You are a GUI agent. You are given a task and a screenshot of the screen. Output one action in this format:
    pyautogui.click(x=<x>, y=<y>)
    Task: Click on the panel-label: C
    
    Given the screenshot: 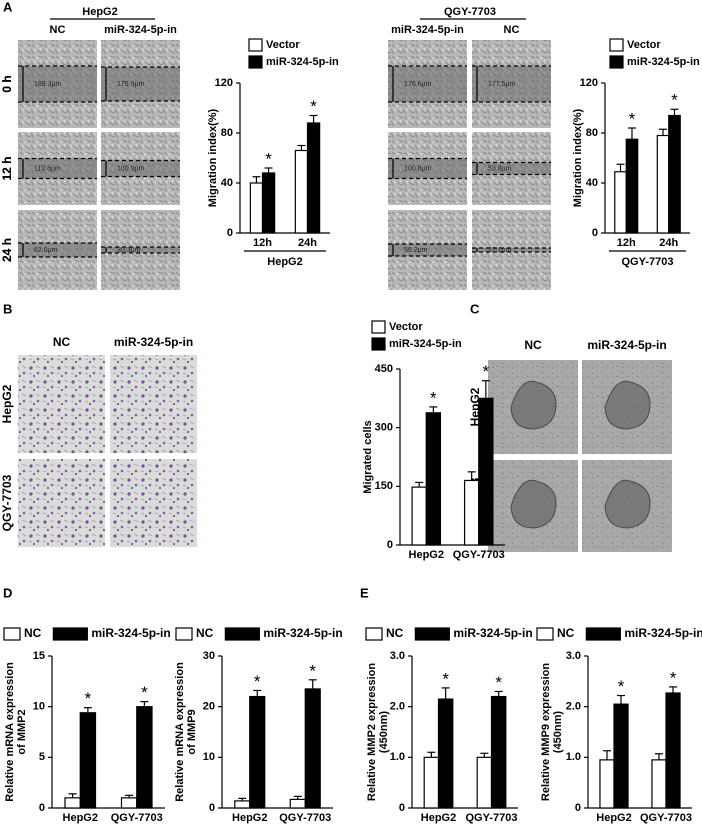 What is the action you would take?
    pyautogui.click(x=475, y=308)
    